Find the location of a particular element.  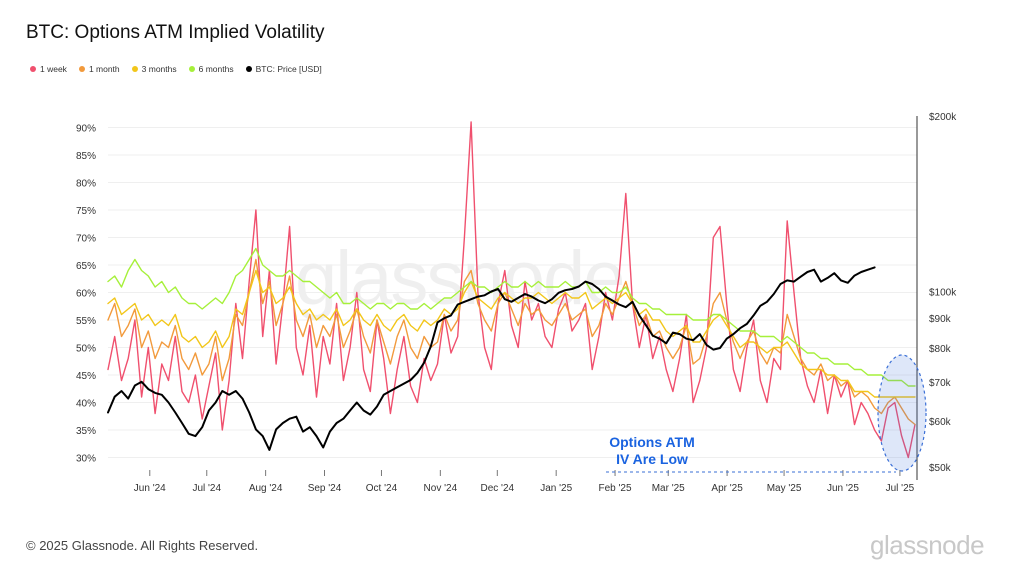

chart-title: BTC: Options ATM Implied Volatility is located at coordinates (175, 32).